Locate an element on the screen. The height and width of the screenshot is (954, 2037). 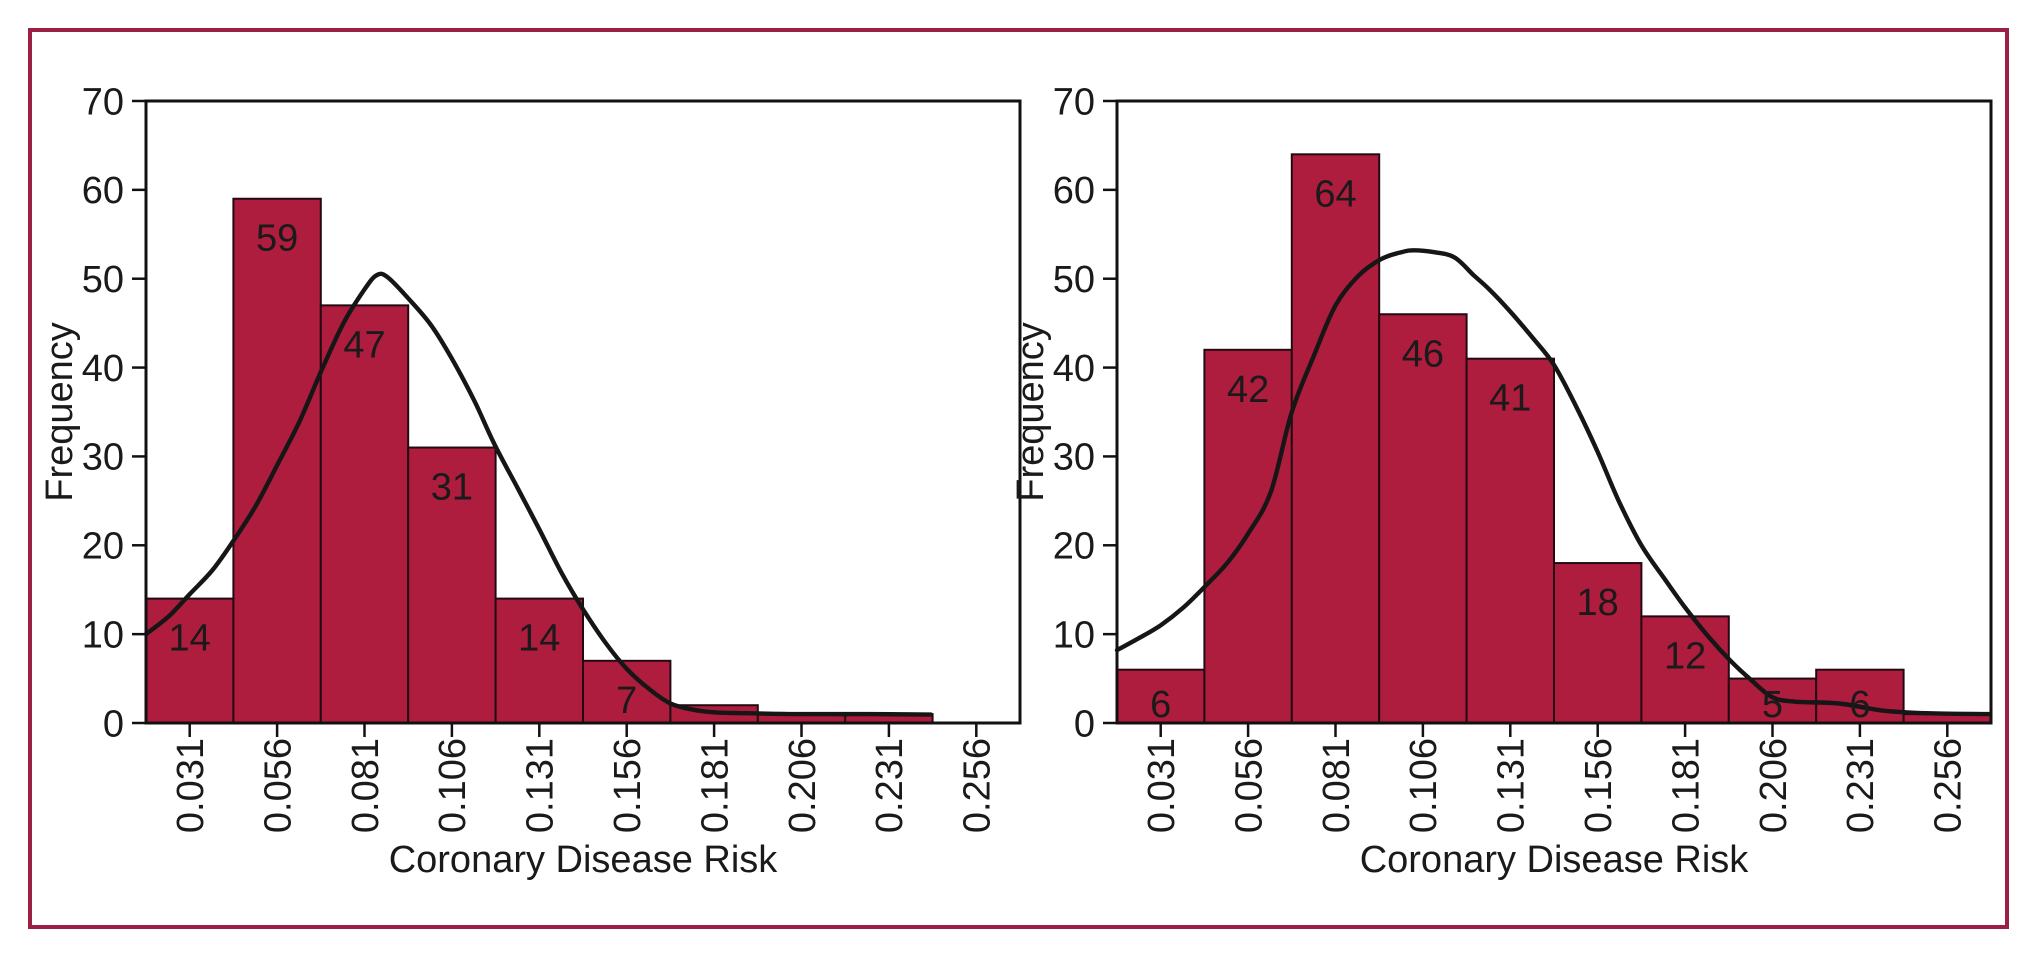
bar-value-label: 59 is located at coordinates (277, 239).